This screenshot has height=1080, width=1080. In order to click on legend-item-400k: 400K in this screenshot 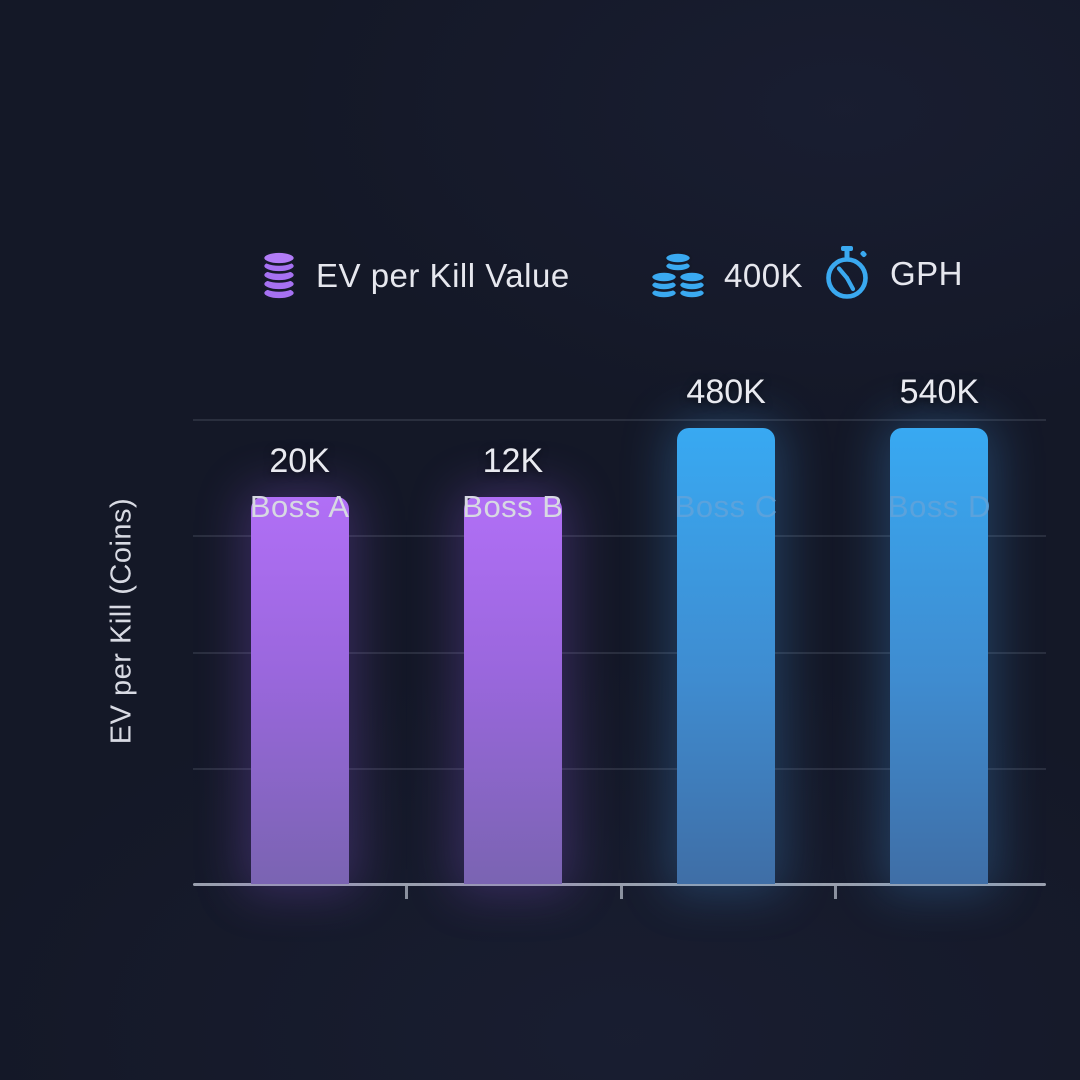, I will do `click(726, 276)`.